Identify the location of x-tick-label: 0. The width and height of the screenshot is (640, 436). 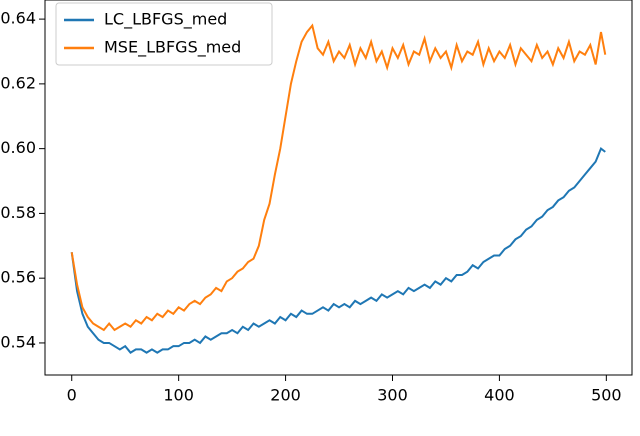
(72, 395).